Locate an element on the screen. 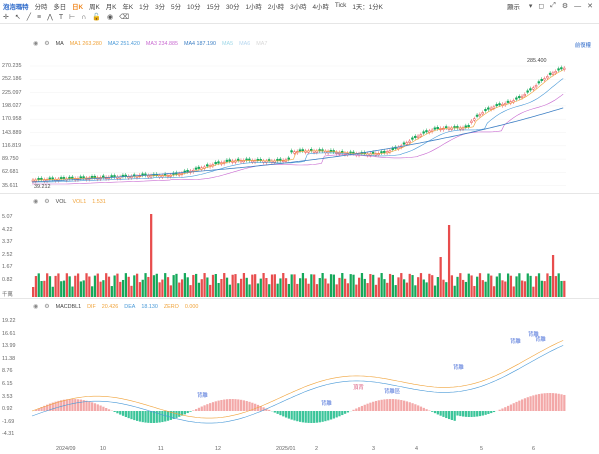  lock-icon: 🔓 is located at coordinates (96, 17).